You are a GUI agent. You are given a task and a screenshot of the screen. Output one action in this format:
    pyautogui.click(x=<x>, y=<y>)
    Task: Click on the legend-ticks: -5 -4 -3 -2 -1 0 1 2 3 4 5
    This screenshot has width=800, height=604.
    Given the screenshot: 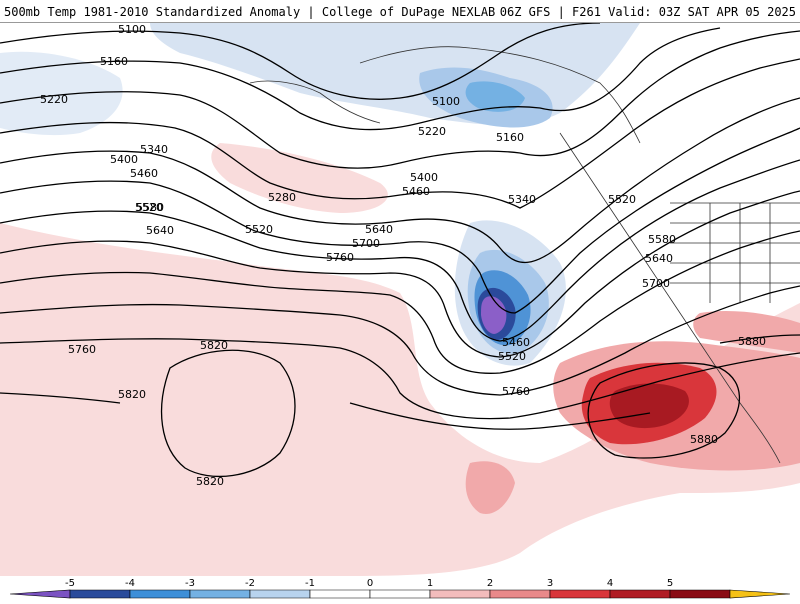 What is the action you would take?
    pyautogui.click(x=369, y=583)
    